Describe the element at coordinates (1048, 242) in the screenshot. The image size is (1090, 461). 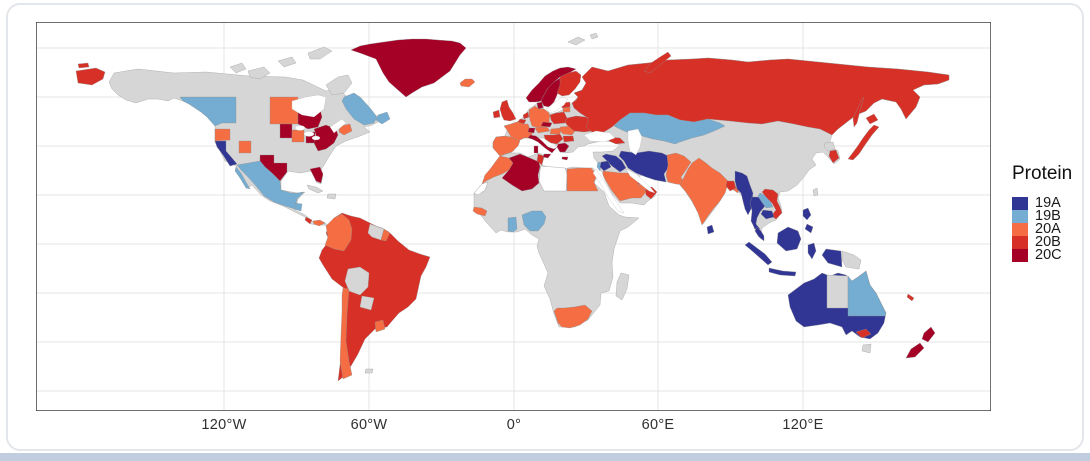
I see `legend-item-label: 20B` at that location.